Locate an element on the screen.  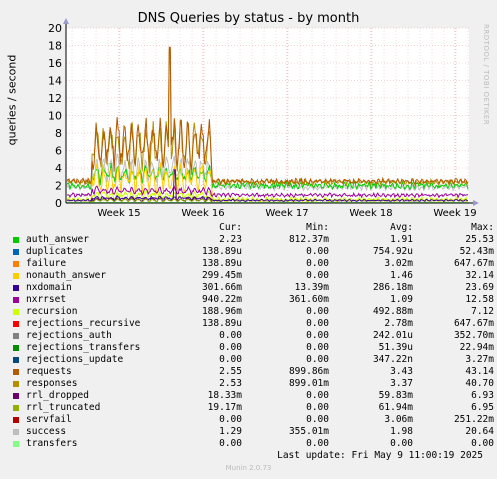
legend-min-value: 812.37m is located at coordinates (308, 239).